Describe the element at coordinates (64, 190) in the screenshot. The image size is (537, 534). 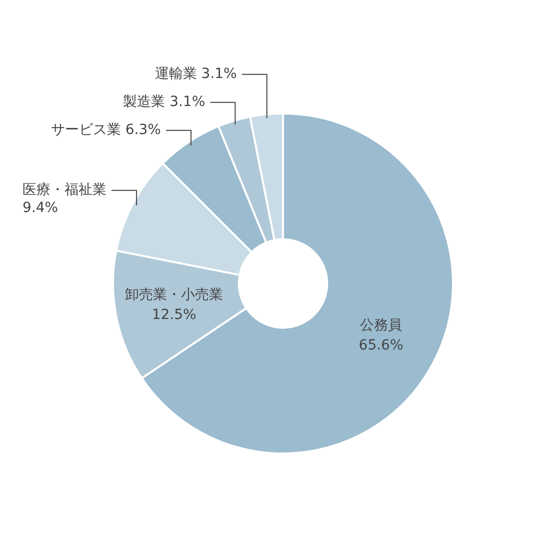
I see `slice-label: 医療・福祉業` at that location.